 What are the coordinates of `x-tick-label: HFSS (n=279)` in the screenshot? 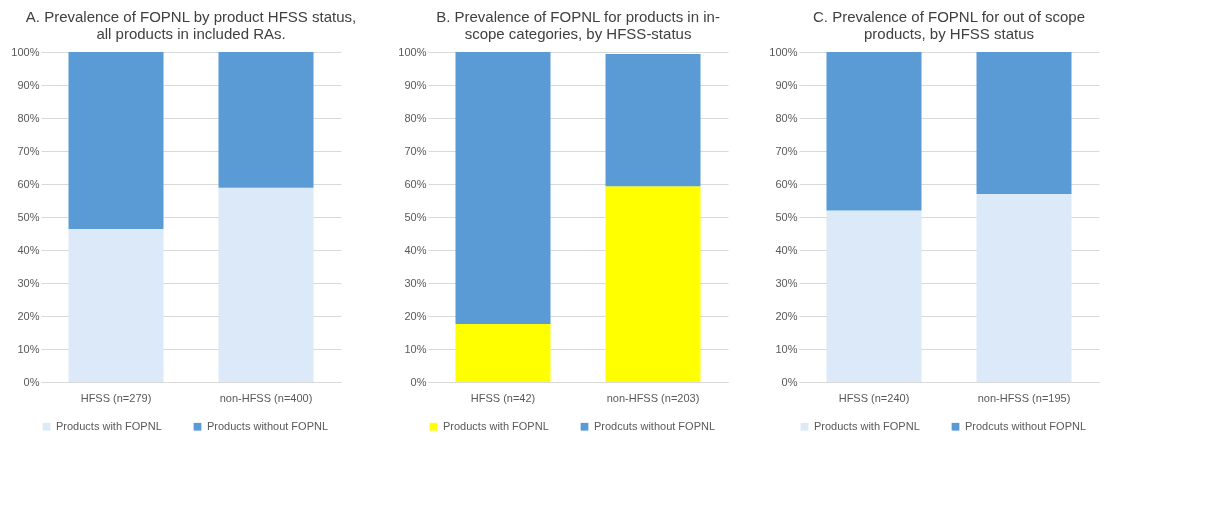 It's located at (116, 397).